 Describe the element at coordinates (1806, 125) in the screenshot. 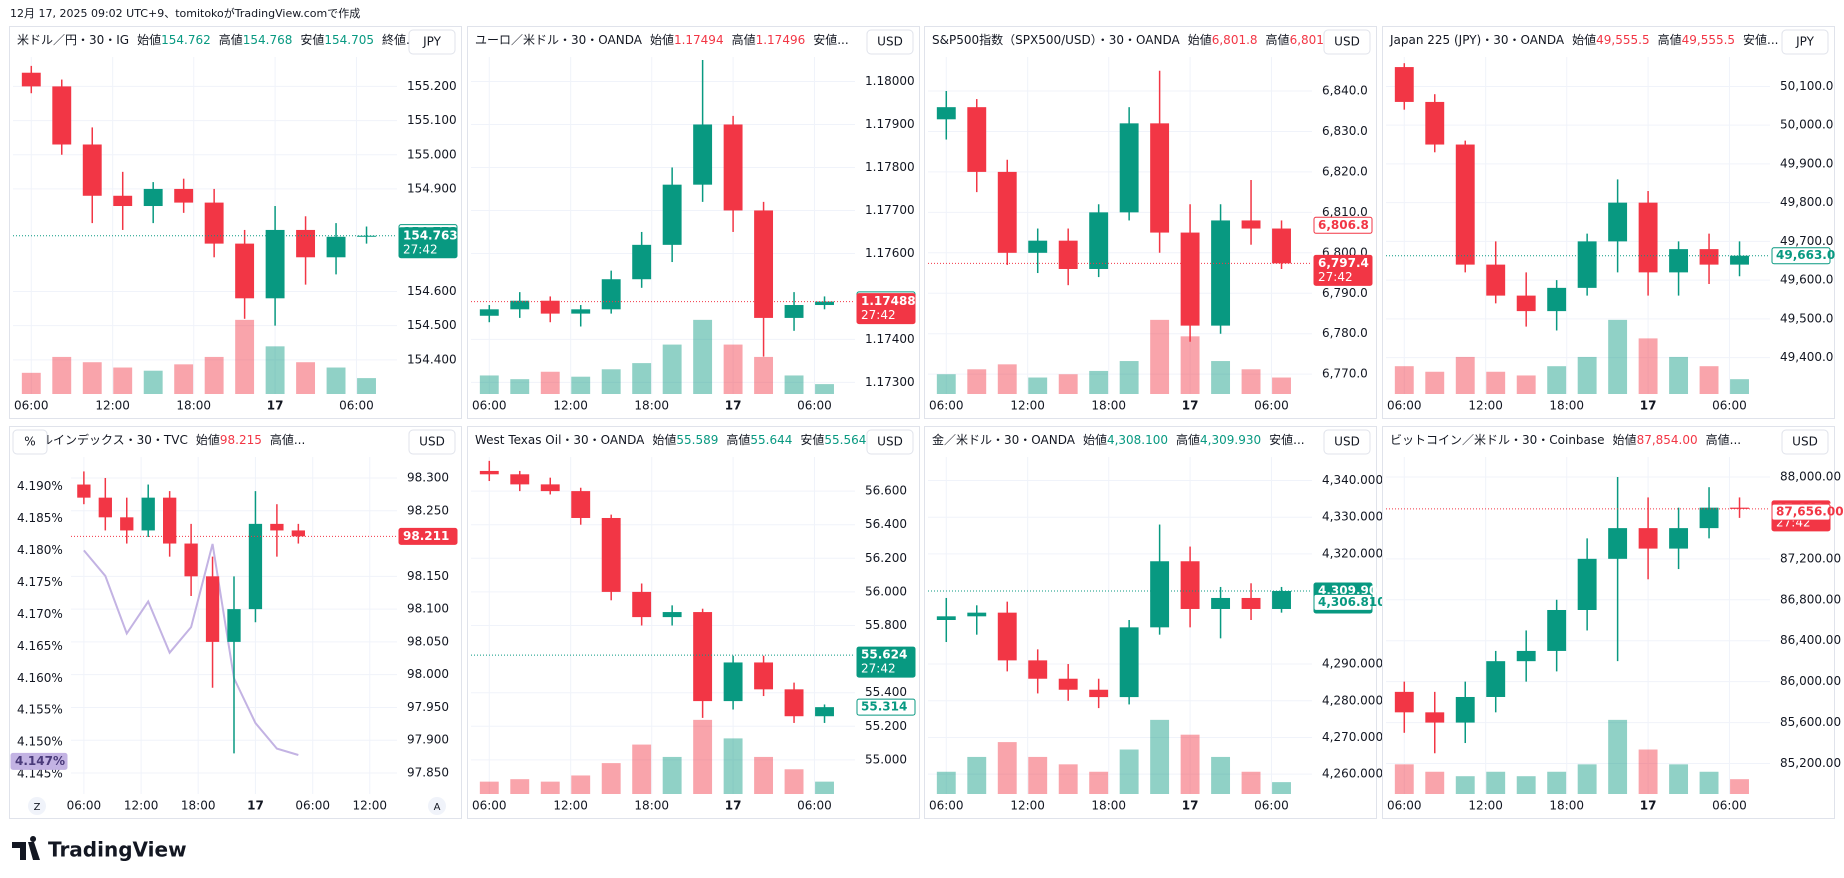

I see `y-tick-label: 50,000.0` at that location.